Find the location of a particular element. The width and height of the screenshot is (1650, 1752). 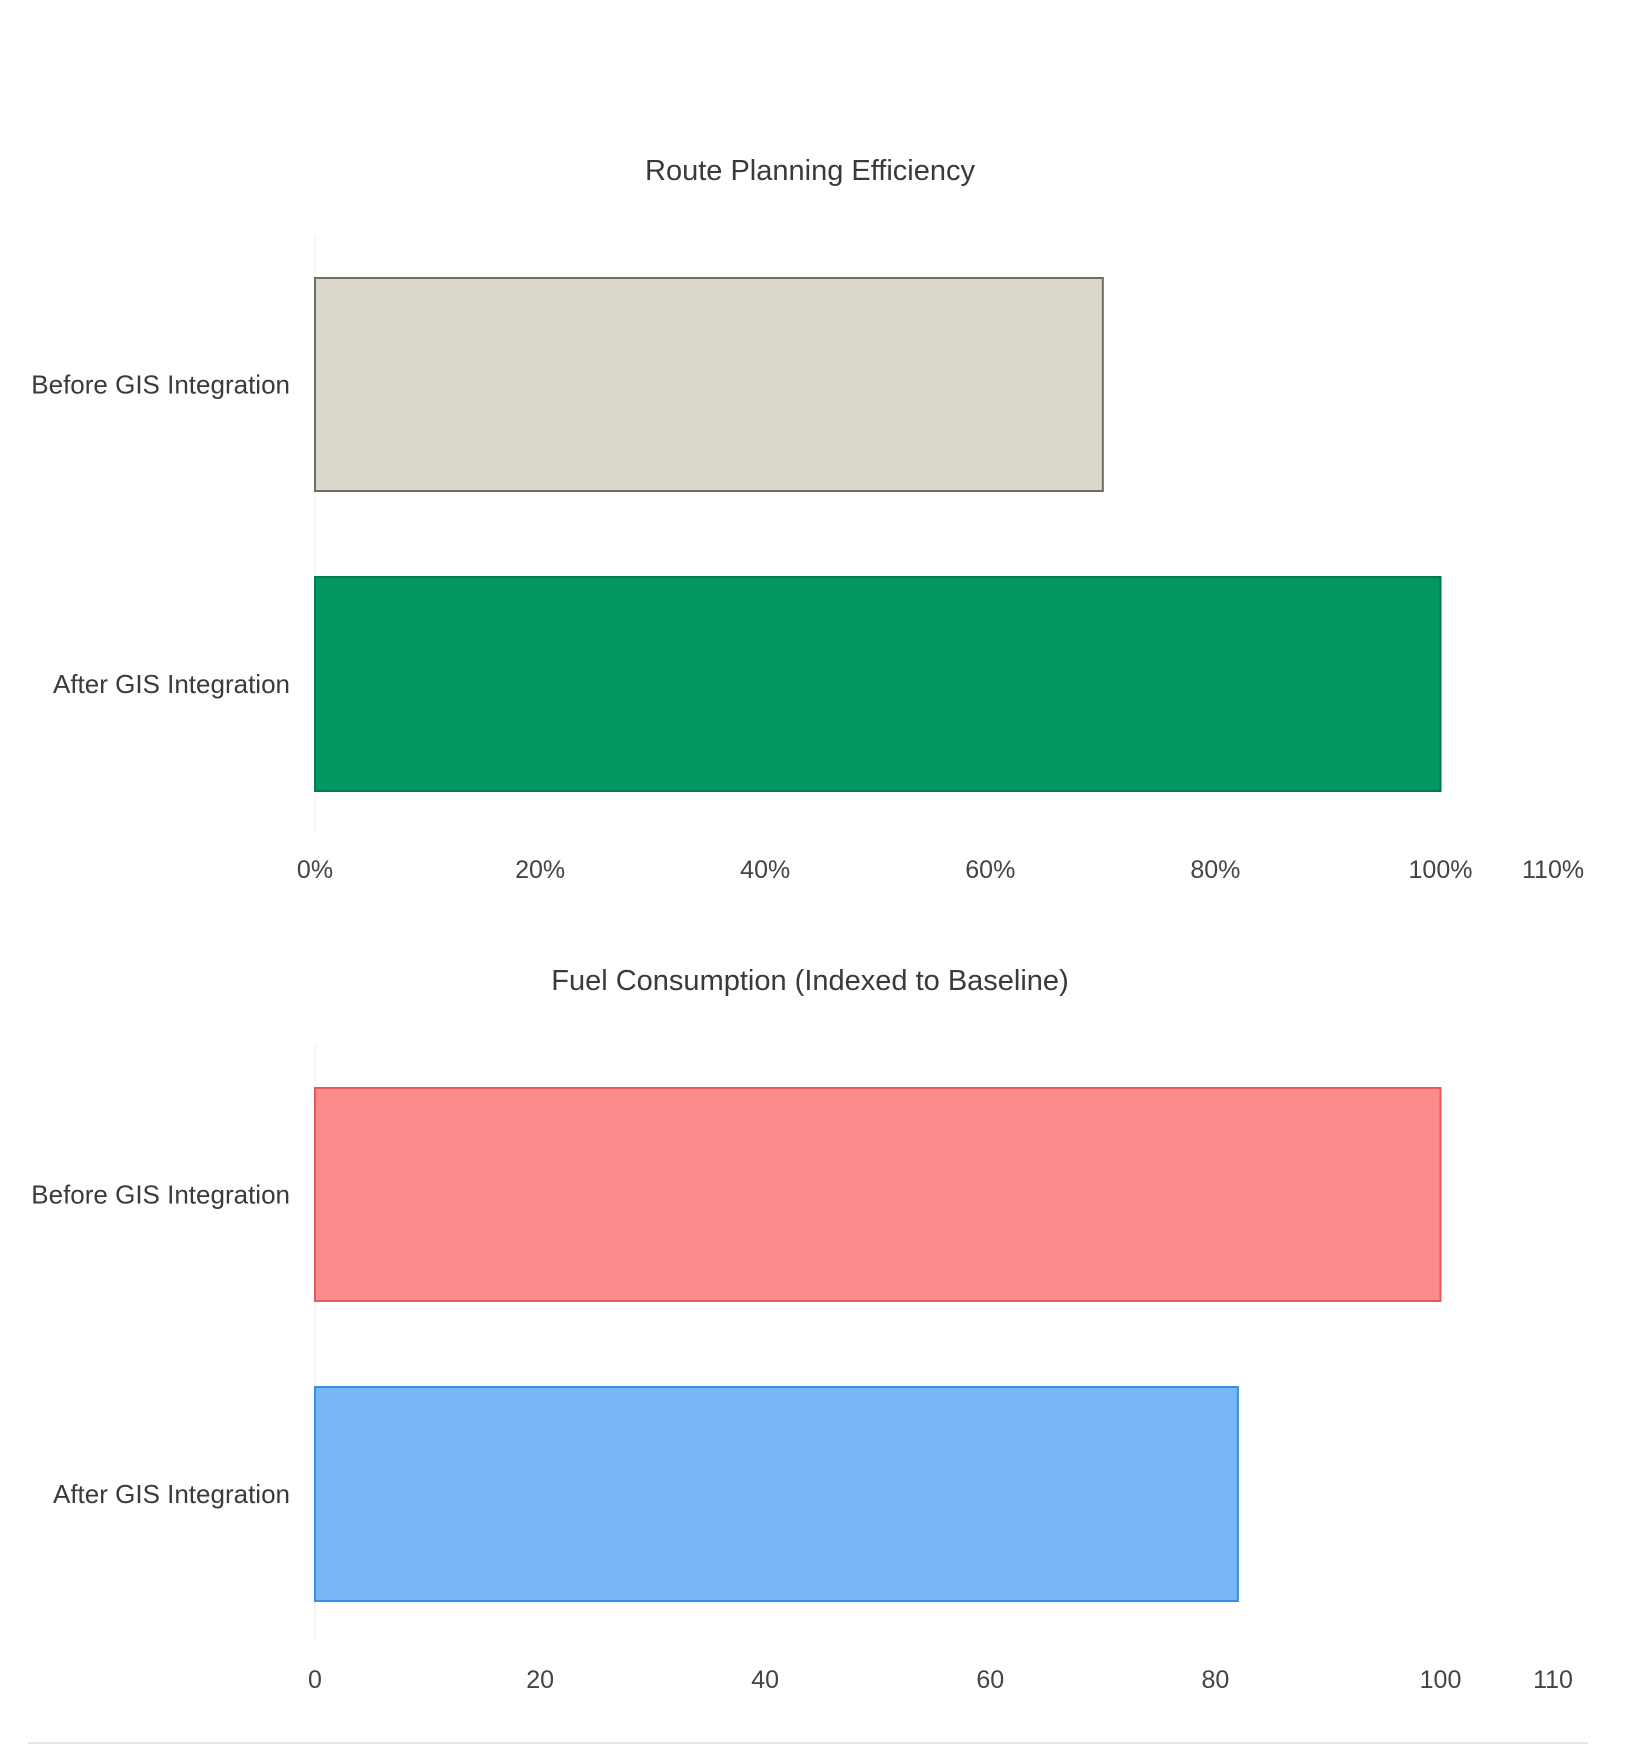

chart-title: Fuel Consumption (Indexed to Baseline) is located at coordinates (809, 981).